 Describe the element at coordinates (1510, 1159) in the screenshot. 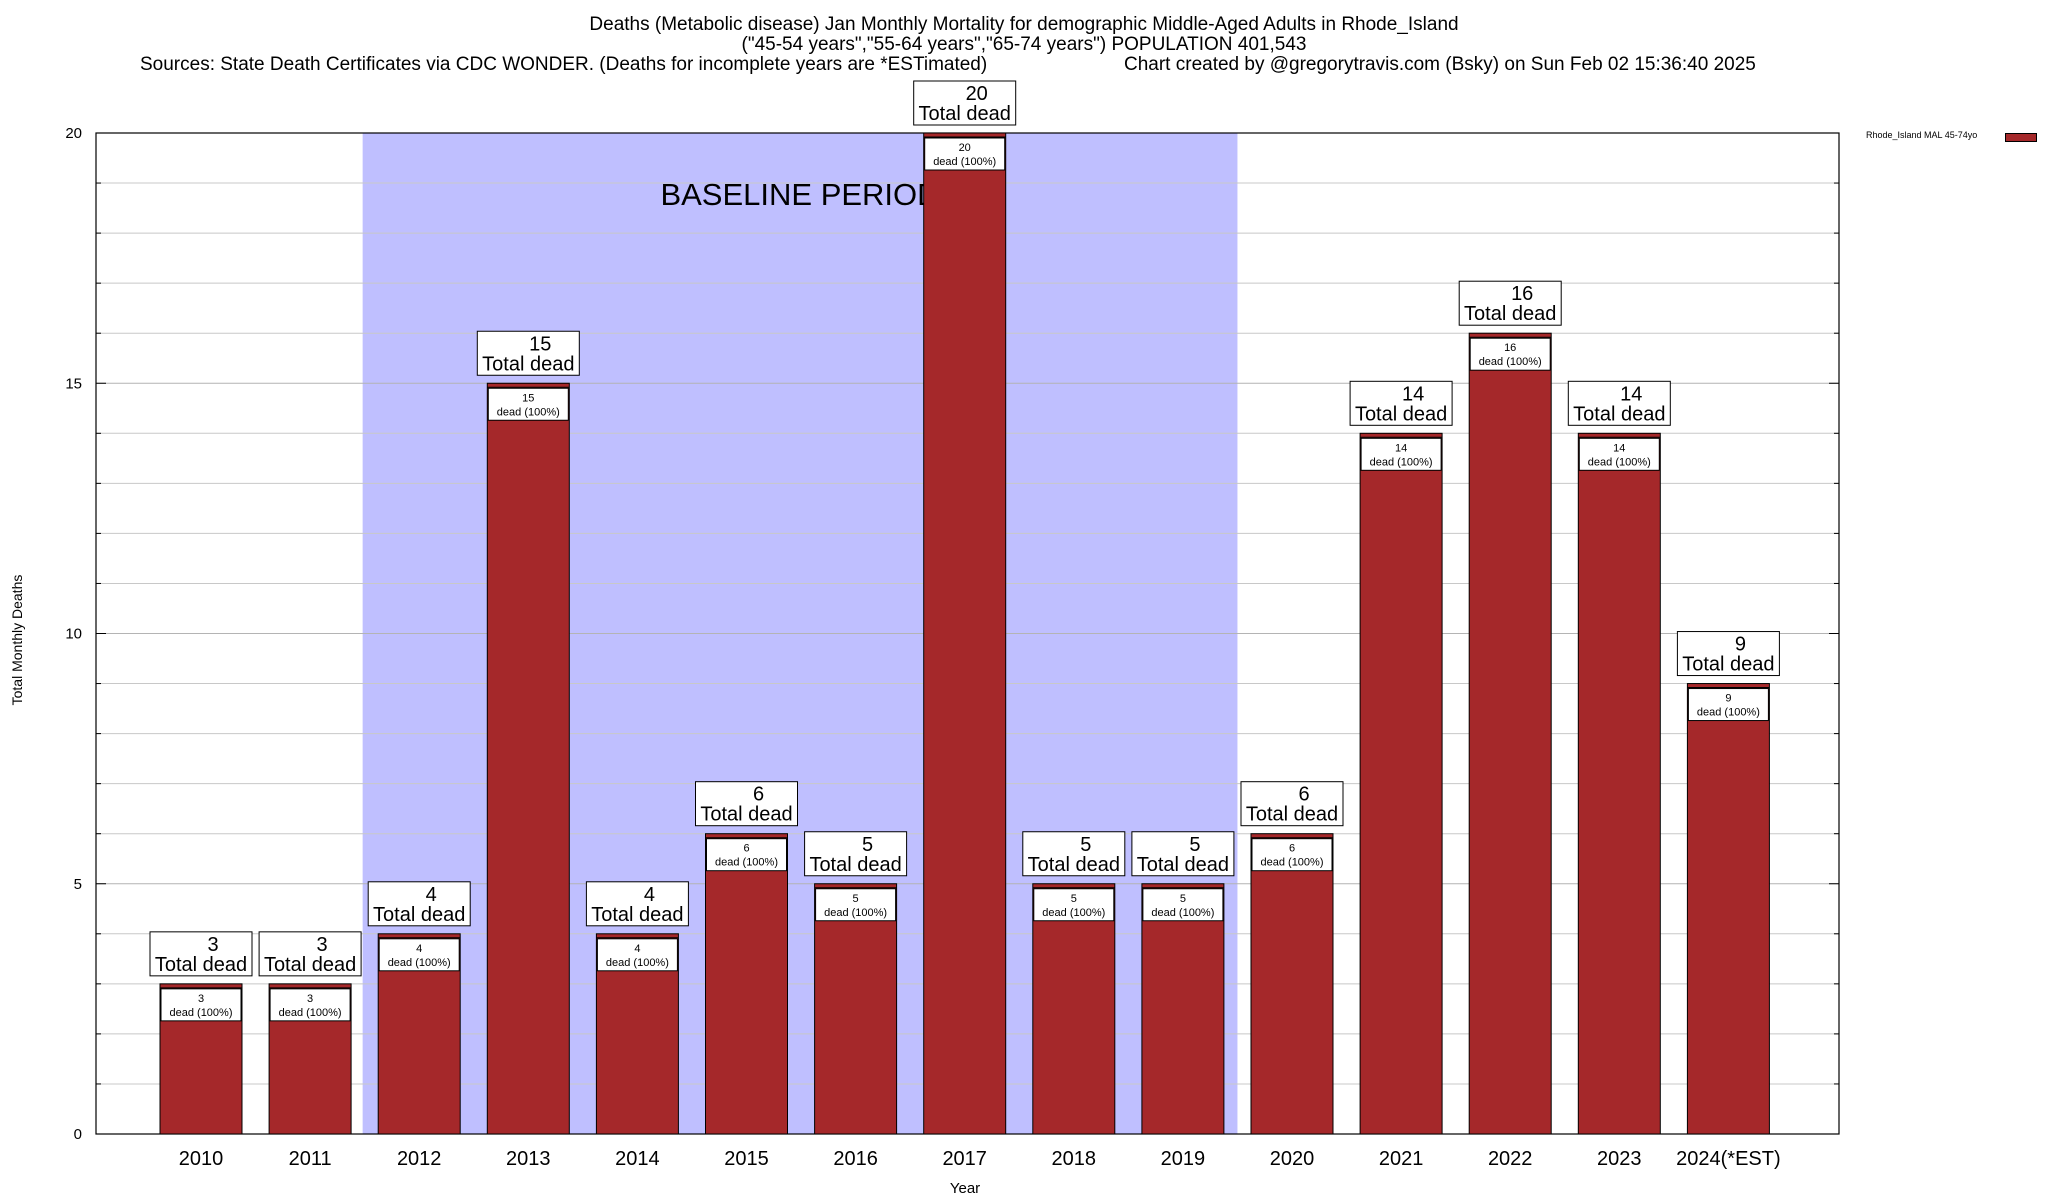

I see `x-tick-label: 2022` at that location.